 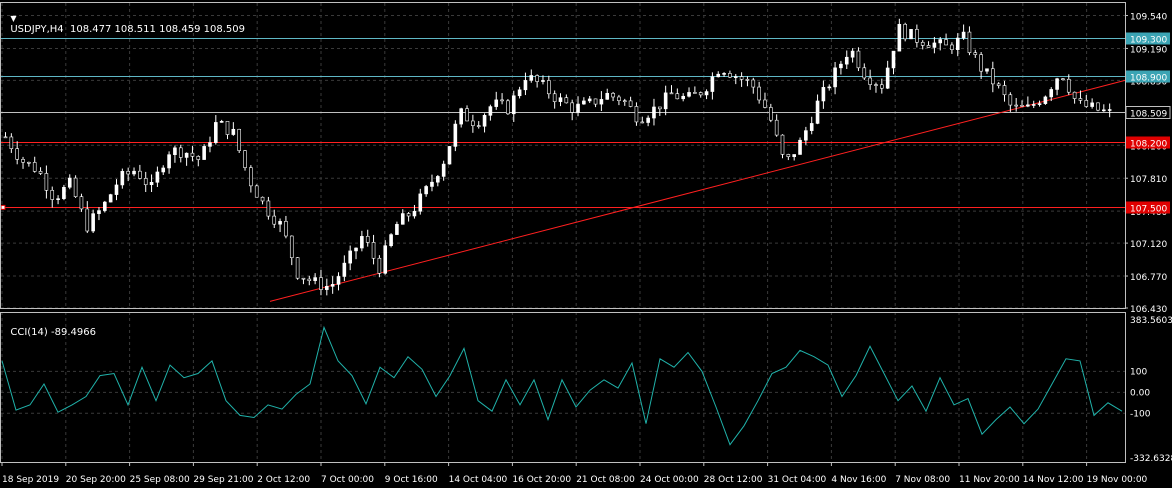 I want to click on time-tick-label: 2 Oct 12:00, so click(x=283, y=480).